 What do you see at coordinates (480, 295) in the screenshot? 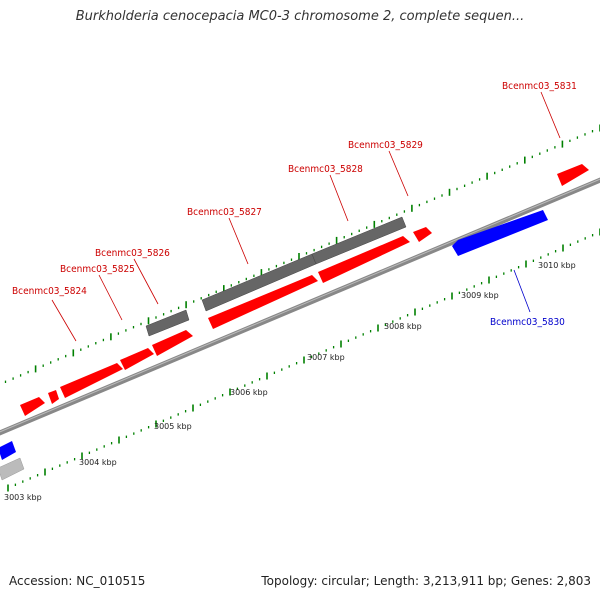
I see `kbp-label: 3009 kbp` at bounding box center [480, 295].